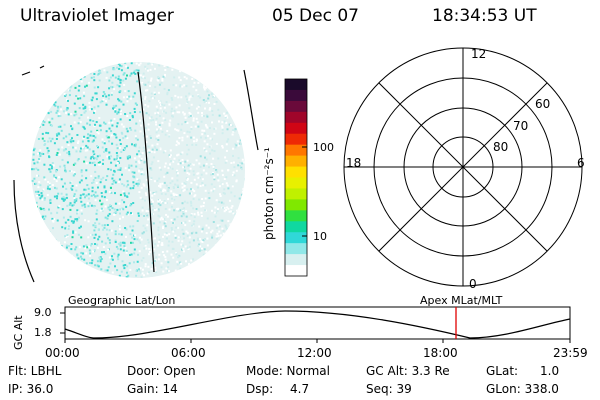 This screenshot has width=600, height=400. I want to click on timeline-xtick-0600: 06:00, so click(188, 353).